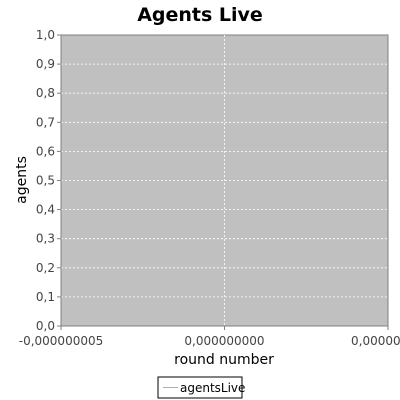 Image resolution: width=400 pixels, height=400 pixels. I want to click on y-tick-label: 0,5, so click(45, 181).